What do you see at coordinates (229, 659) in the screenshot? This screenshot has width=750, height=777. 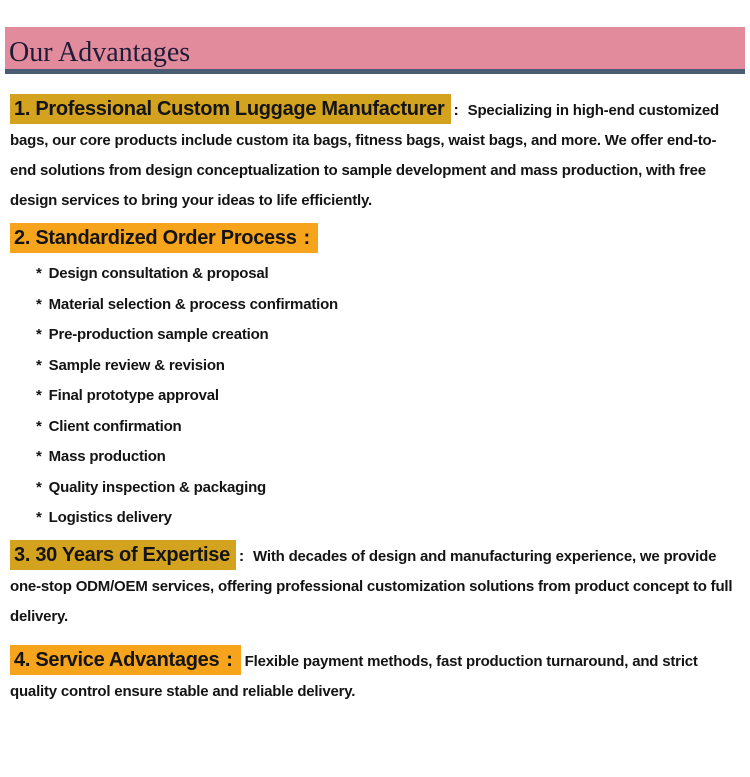 I see `advantage-4-colon: :` at bounding box center [229, 659].